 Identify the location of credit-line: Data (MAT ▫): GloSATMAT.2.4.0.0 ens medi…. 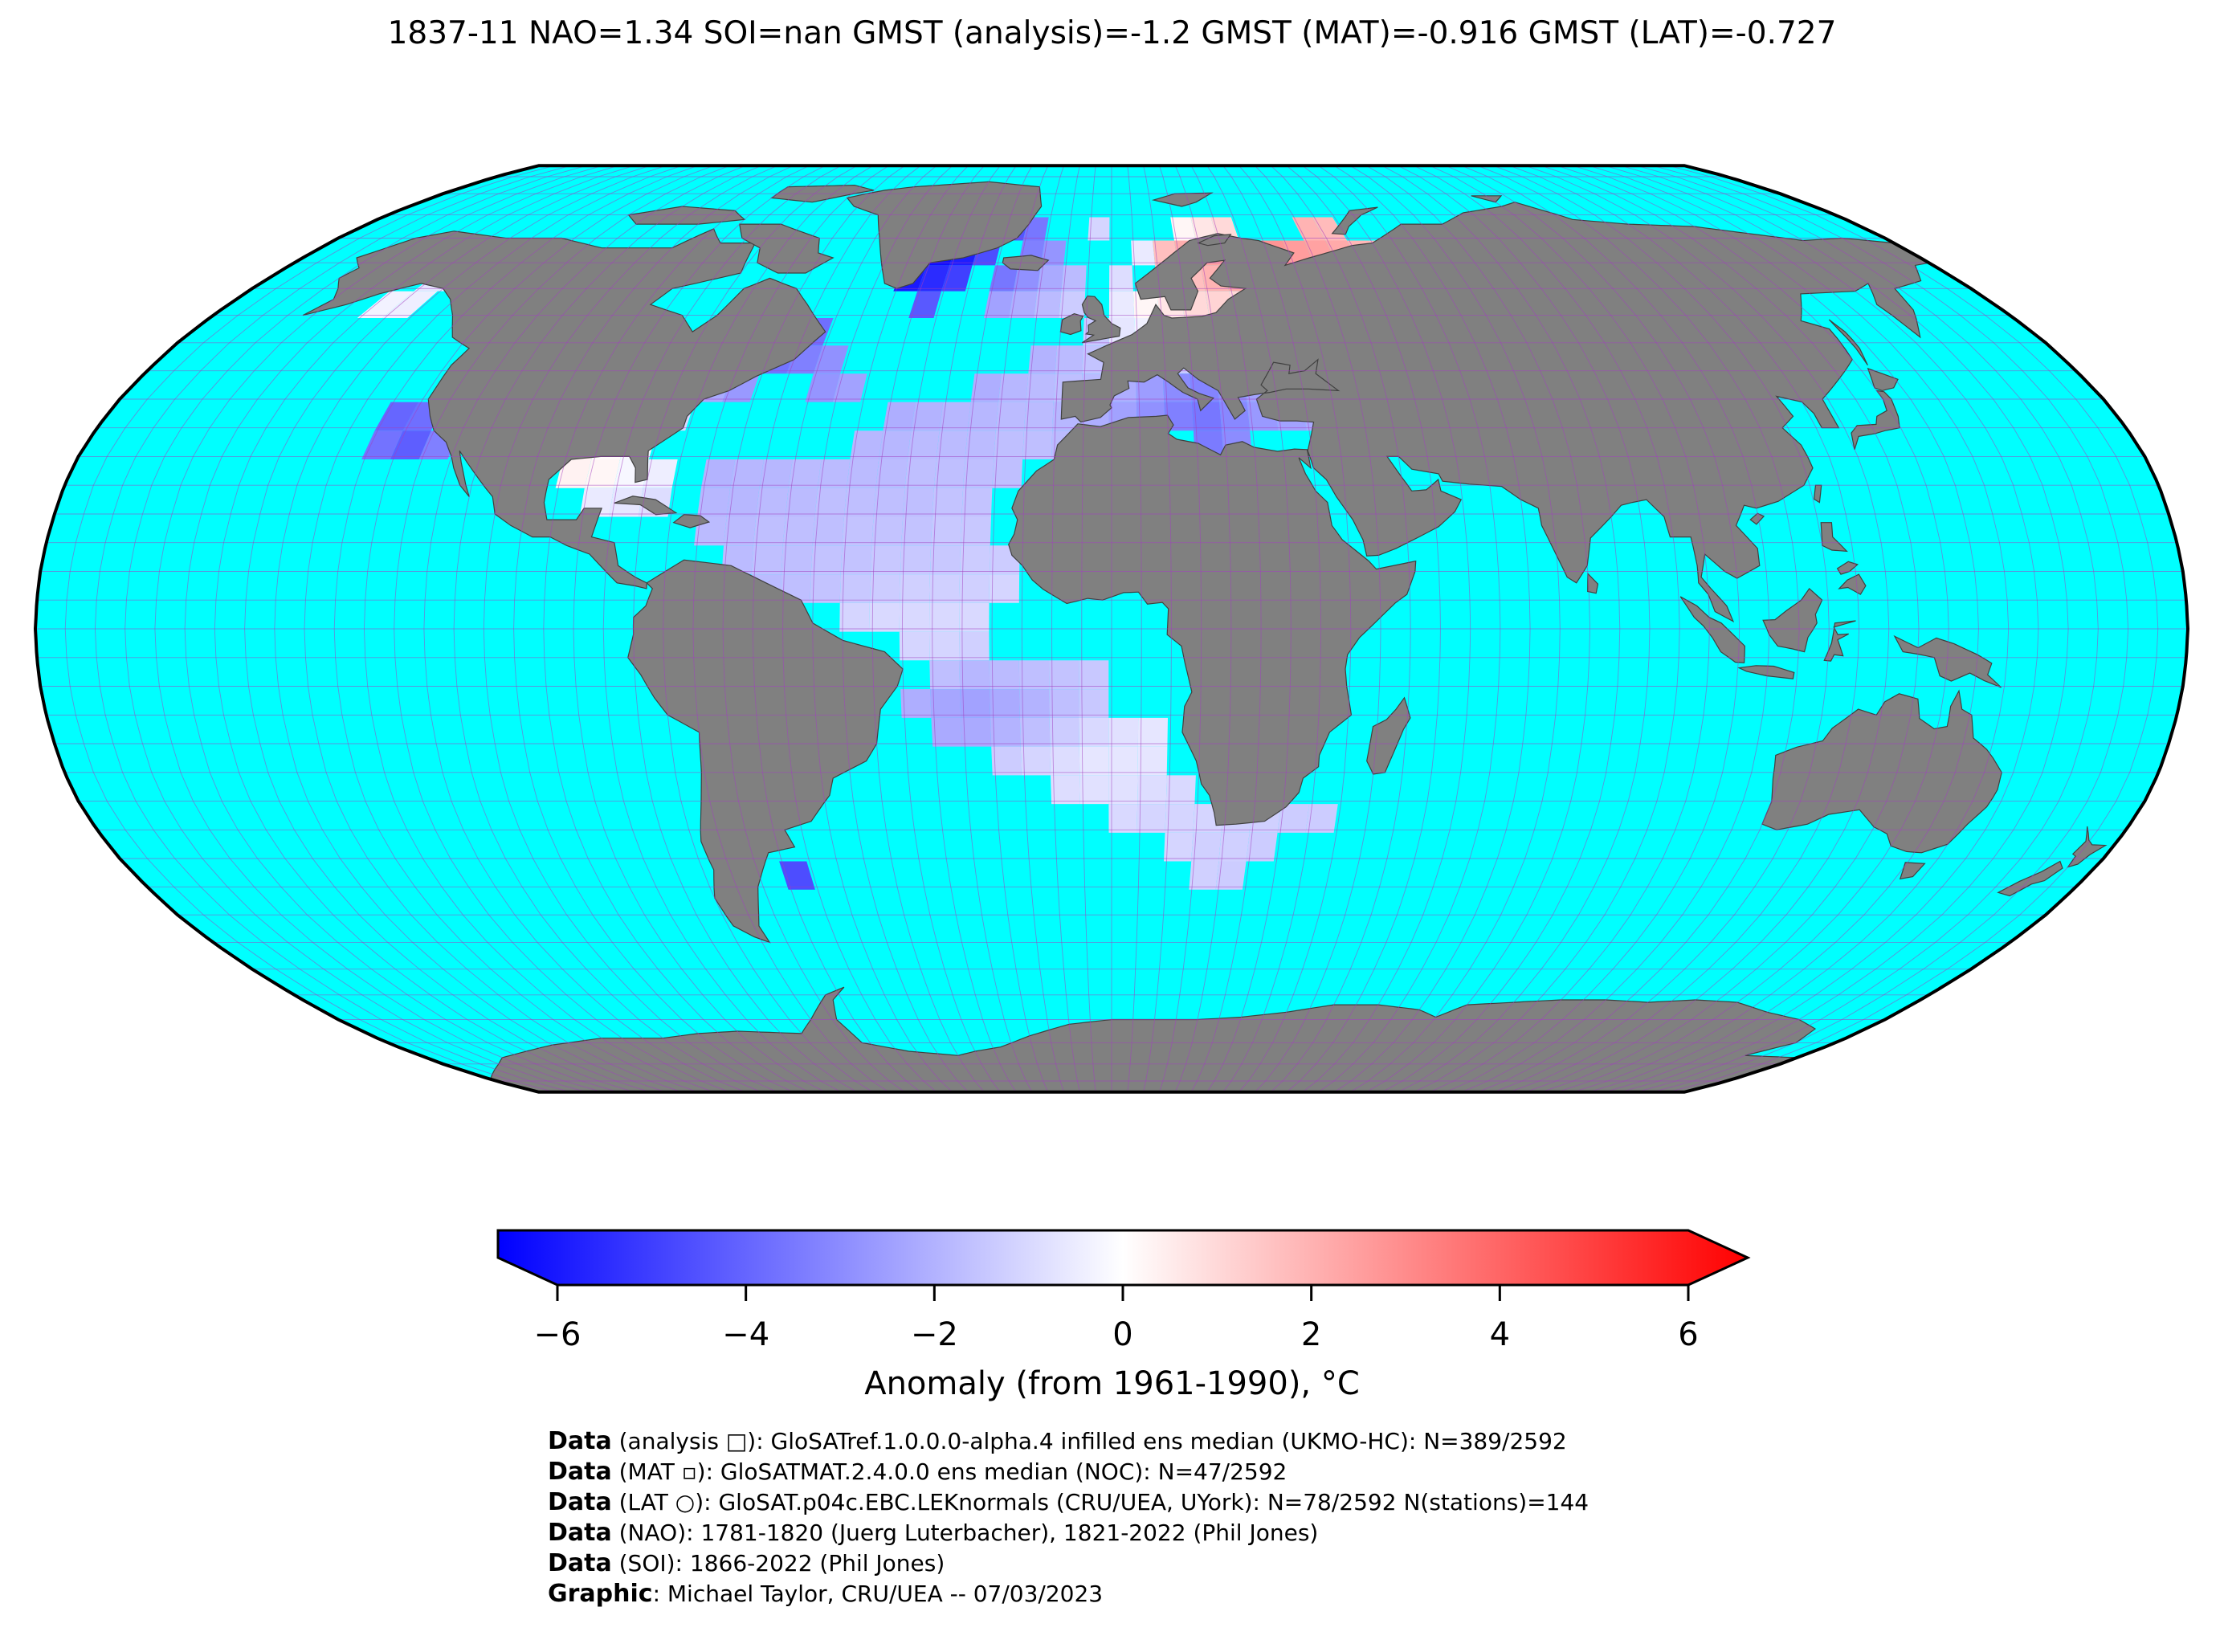
(1068, 1472).